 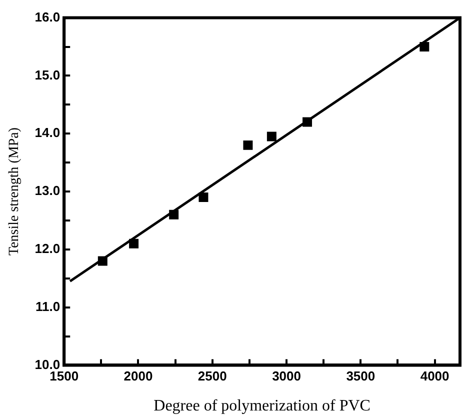 I want to click on x-axis-title: Degree of polymerization of PVC, so click(x=262, y=406).